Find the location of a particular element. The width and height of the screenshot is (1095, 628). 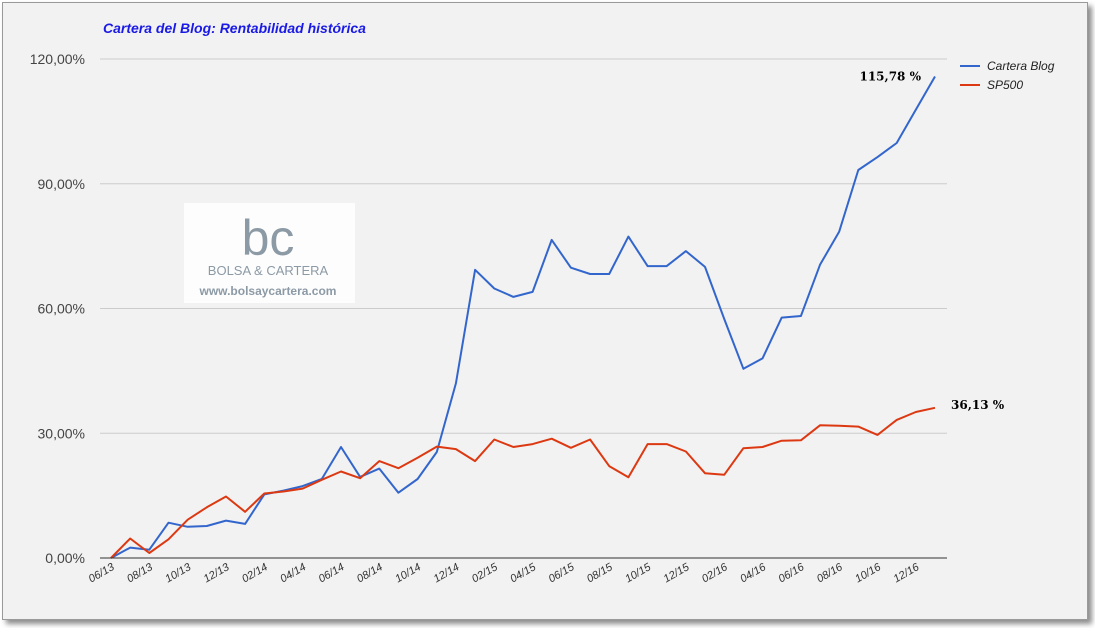

y-tick-label: 30,00% is located at coordinates (61, 433).